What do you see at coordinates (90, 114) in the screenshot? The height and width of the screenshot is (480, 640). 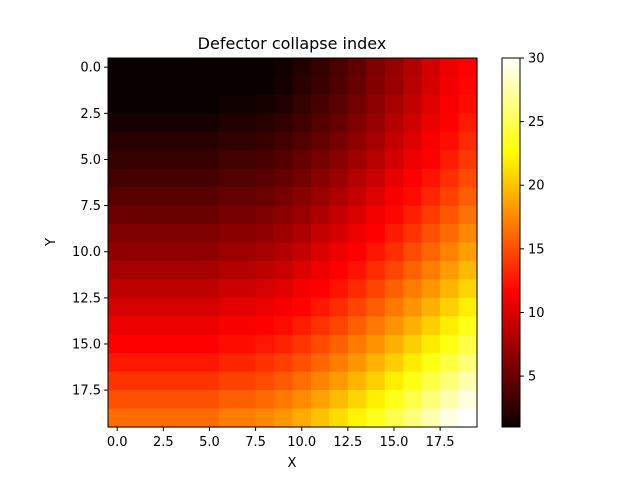 I see `y-tick-label: 2.5` at bounding box center [90, 114].